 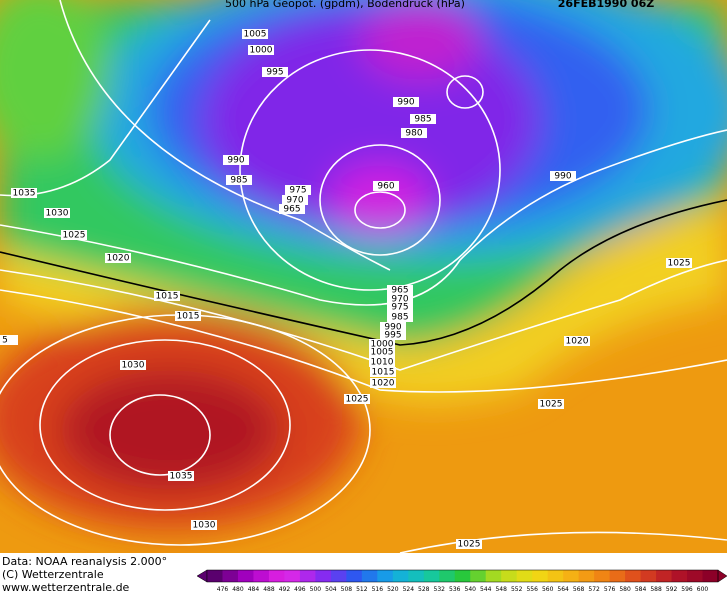 I want to click on isobar-label: 985, so click(x=399, y=318).